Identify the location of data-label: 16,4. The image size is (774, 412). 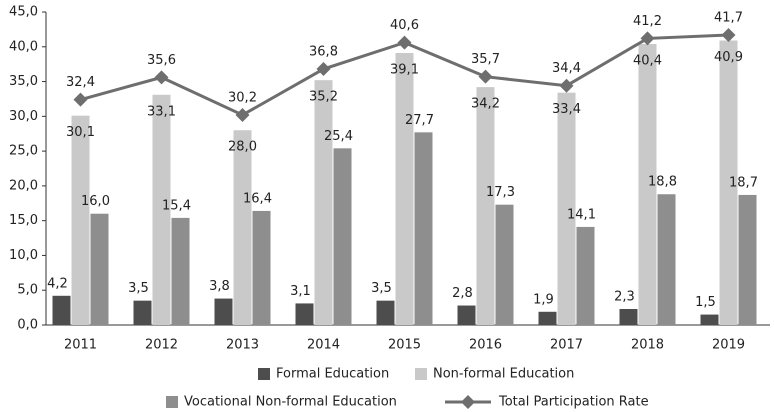
(257, 198).